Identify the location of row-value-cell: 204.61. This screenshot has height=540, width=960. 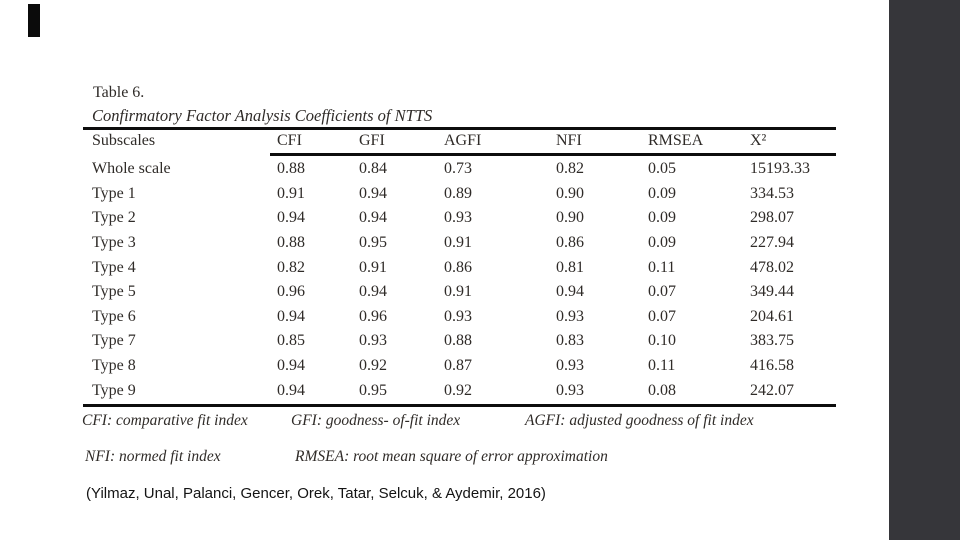
(772, 316).